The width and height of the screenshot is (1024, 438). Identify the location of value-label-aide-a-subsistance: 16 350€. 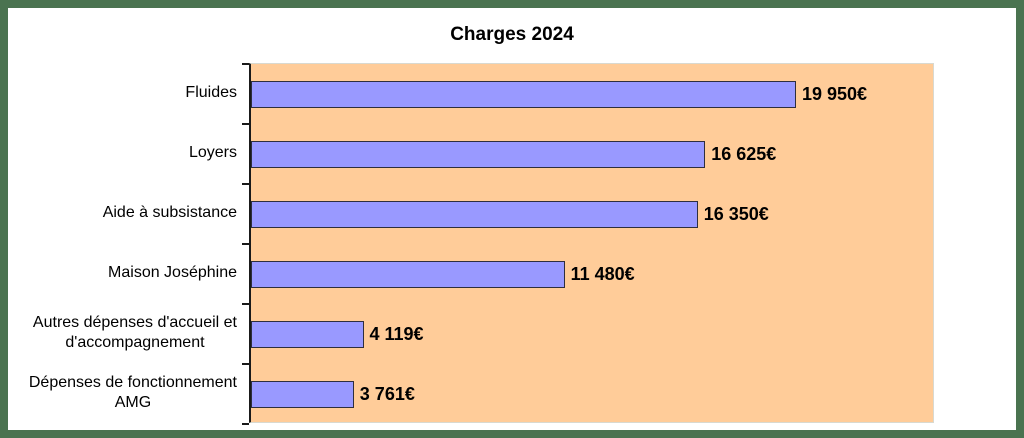
(736, 213).